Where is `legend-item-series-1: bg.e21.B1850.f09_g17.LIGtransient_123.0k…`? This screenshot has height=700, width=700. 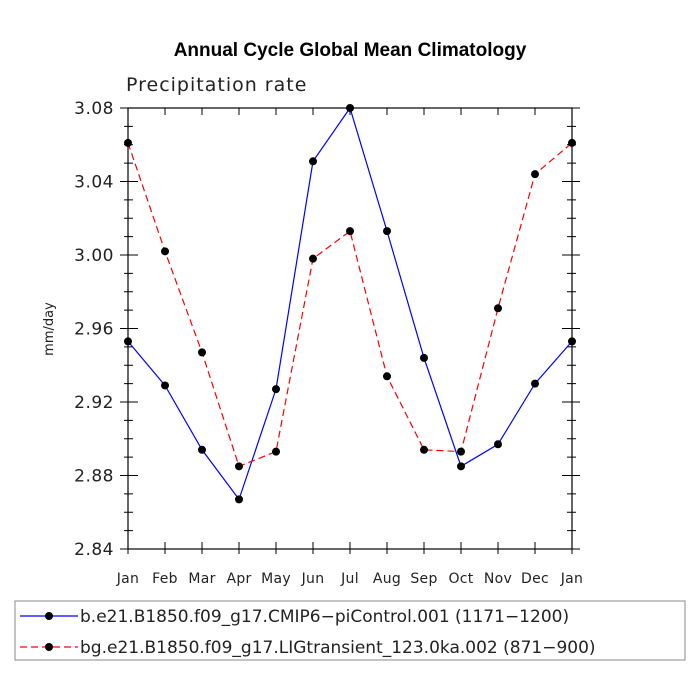 legend-item-series-1: bg.e21.B1850.f09_g17.LIGtransient_123.0k… is located at coordinates (308, 648).